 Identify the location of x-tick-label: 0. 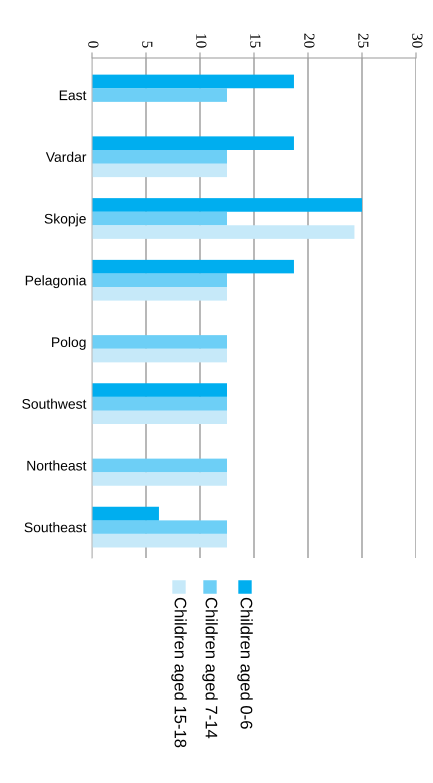
(93, 44).